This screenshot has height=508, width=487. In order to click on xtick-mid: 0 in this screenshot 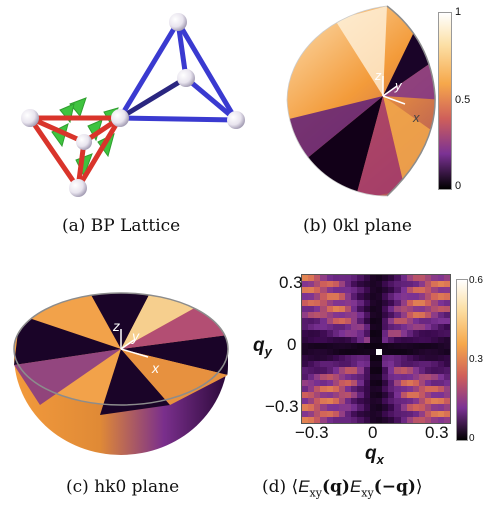, I will do `click(373, 432)`.